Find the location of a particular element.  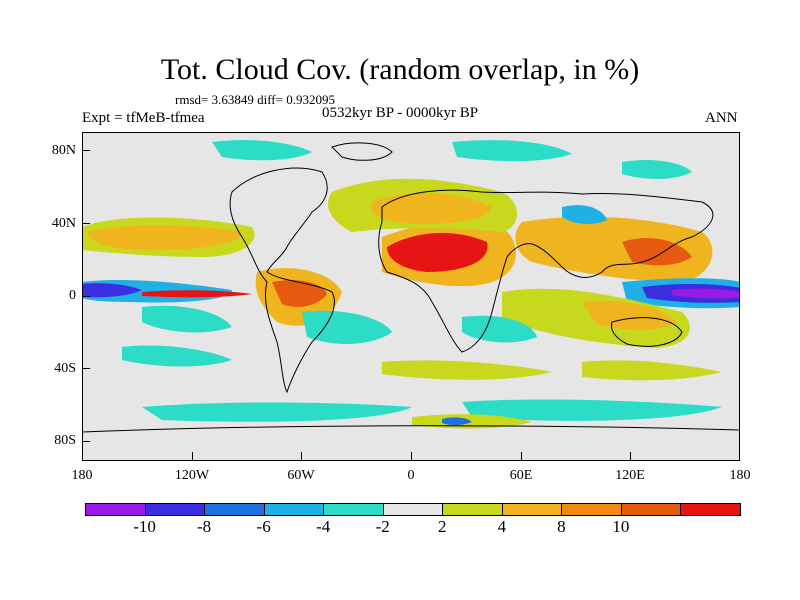

colorbar-label: -2 is located at coordinates (382, 526).